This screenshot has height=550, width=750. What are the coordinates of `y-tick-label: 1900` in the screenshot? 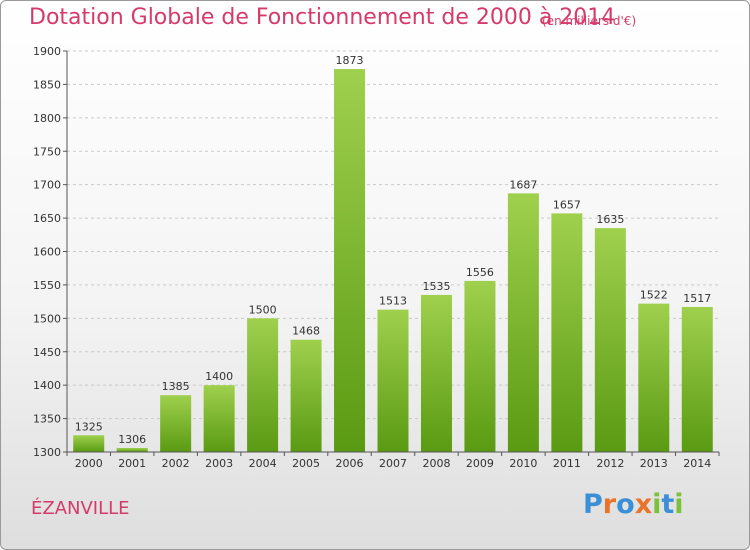 It's located at (47, 51).